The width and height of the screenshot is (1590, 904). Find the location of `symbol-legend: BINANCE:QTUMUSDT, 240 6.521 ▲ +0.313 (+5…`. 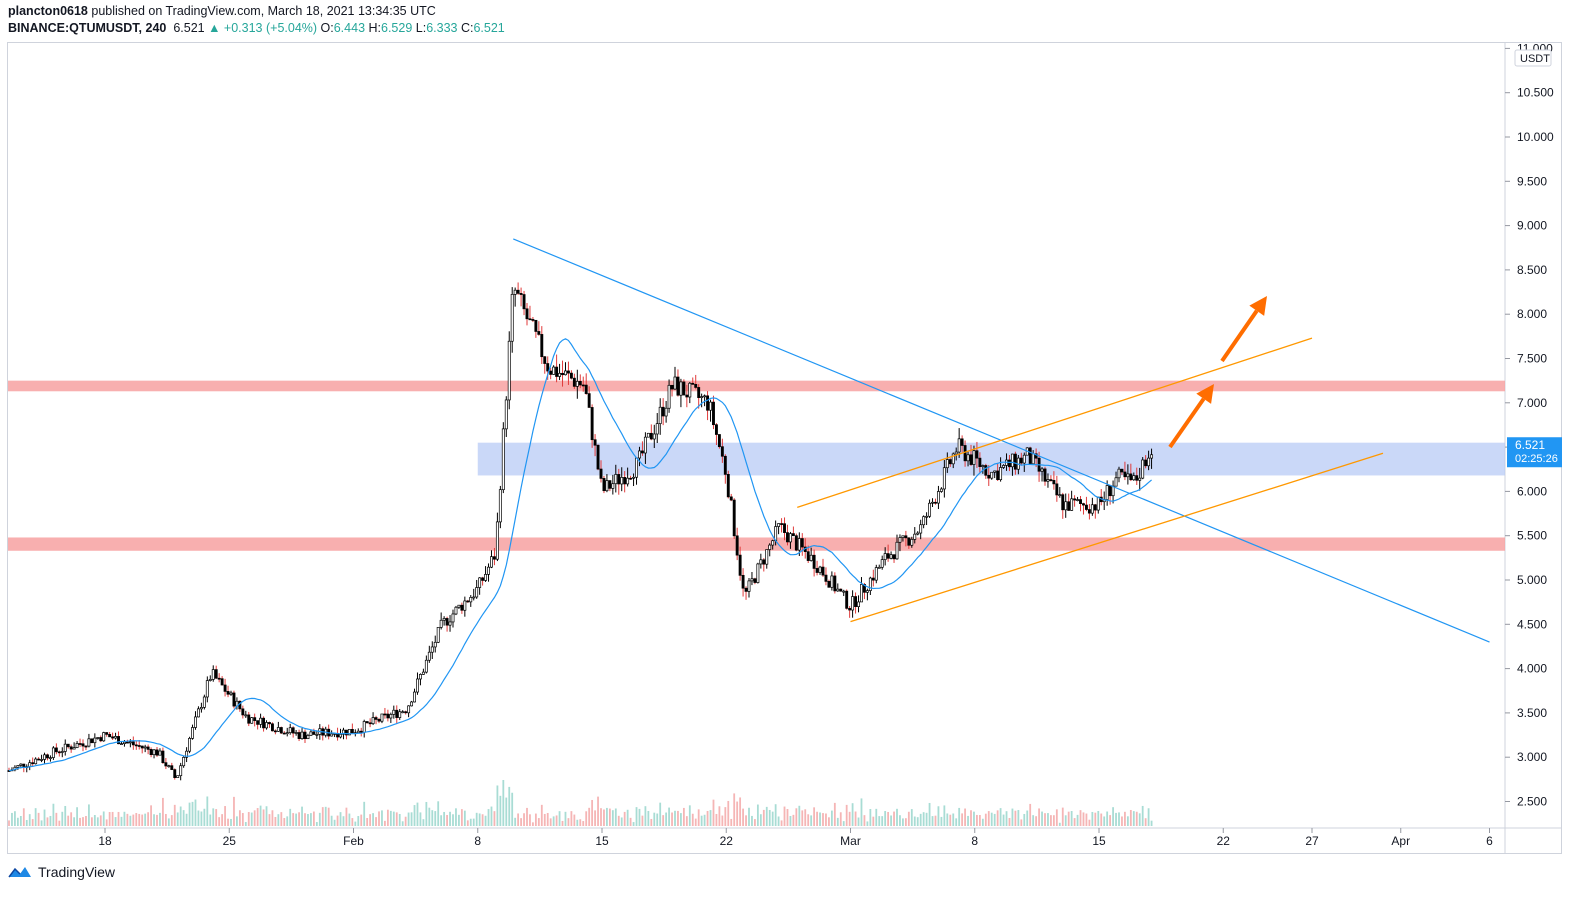

symbol-legend: BINANCE:QTUMUSDT, 240 6.521 ▲ +0.313 (+5… is located at coordinates (256, 28).